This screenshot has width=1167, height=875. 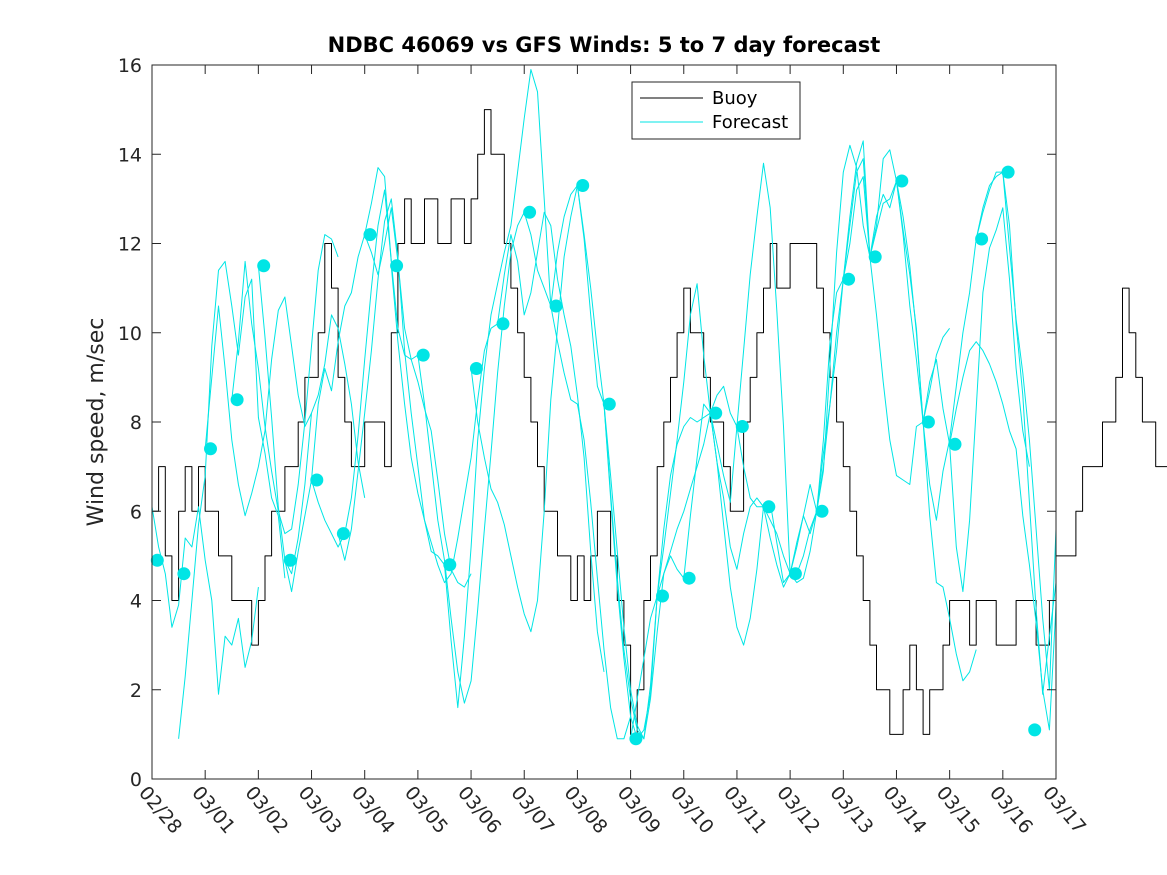 I want to click on legend-label-forecast: Forecast, so click(x=750, y=122).